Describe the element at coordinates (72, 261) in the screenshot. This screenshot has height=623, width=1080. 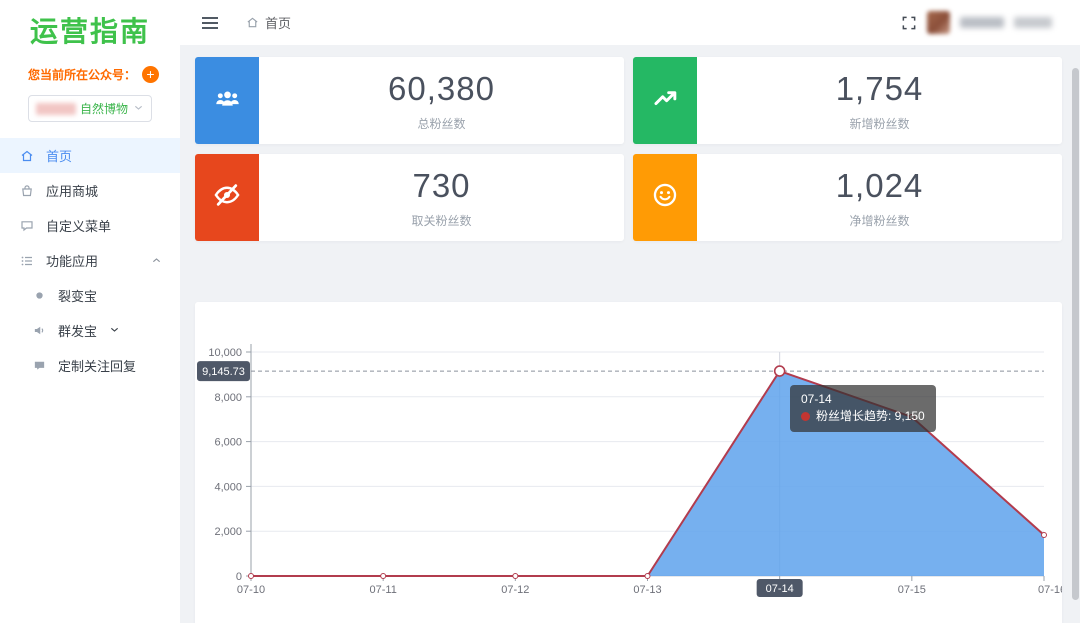
I see `sidebar-item-label: 功能应用` at that location.